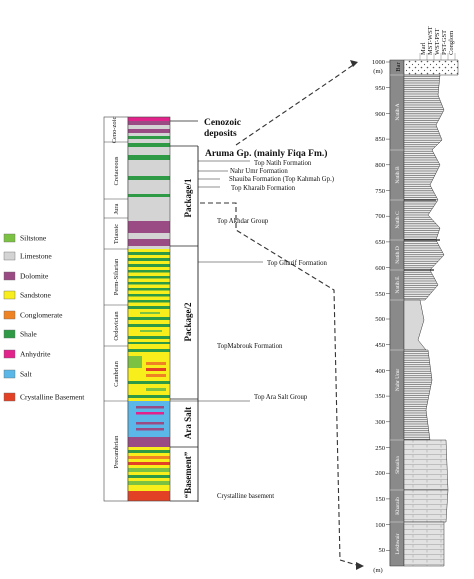 The width and height of the screenshot is (474, 579). Describe the element at coordinates (116, 208) in the screenshot. I see `era-jura: Jura` at that location.